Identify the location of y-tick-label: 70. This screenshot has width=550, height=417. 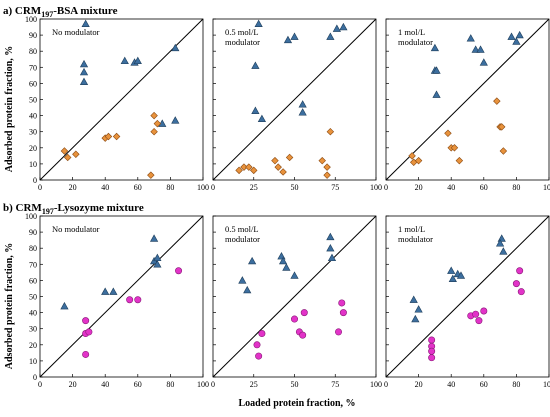
(33, 67).